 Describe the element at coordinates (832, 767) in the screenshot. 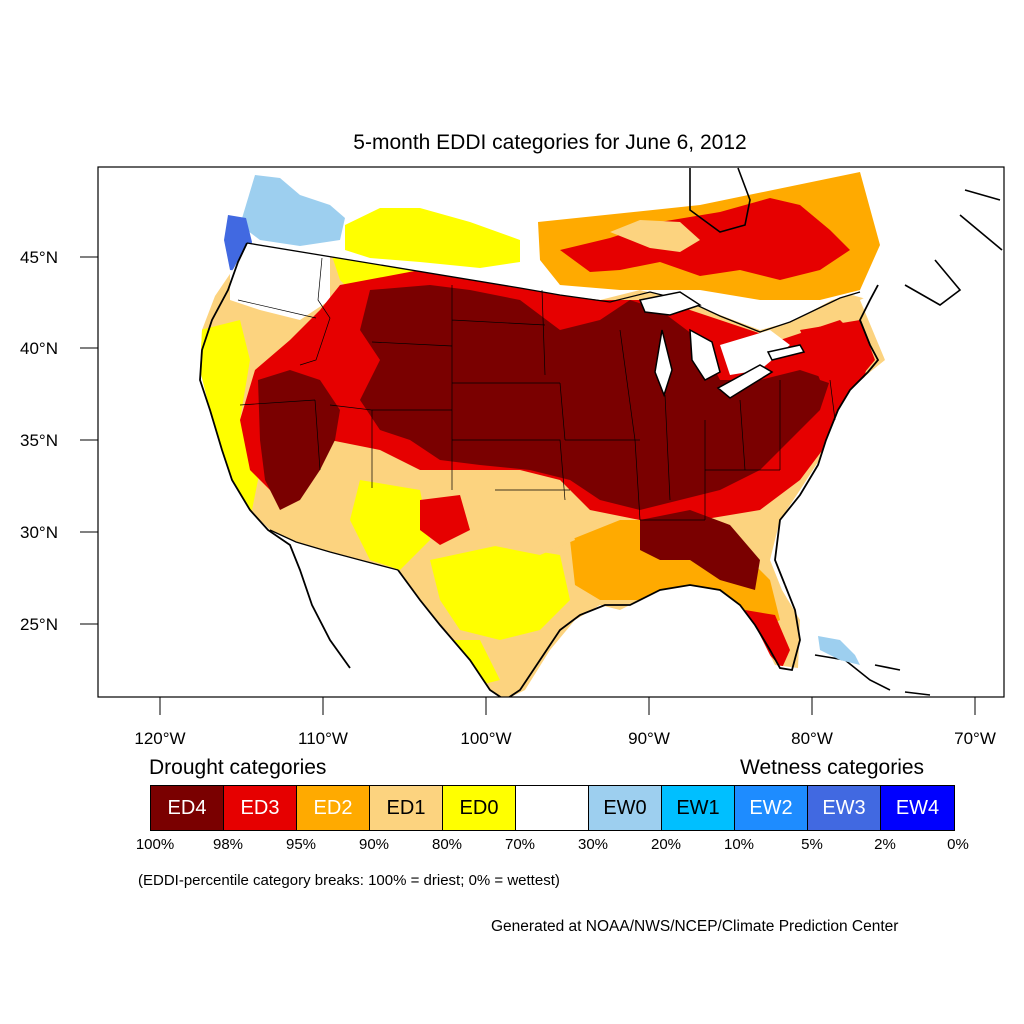

I see `wetness-heading: Wetness categories` at that location.